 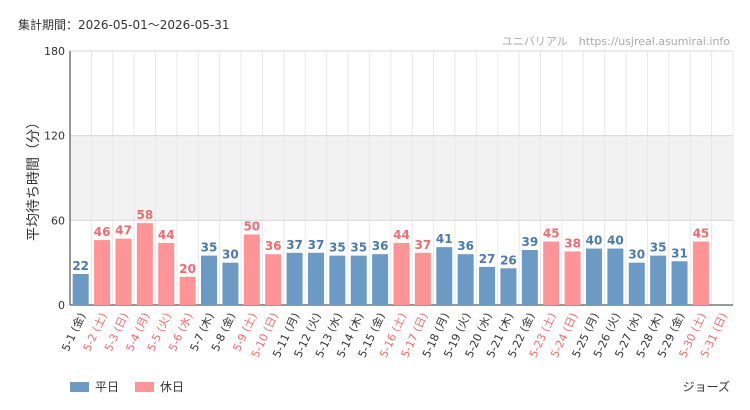 I want to click on legend-label-holiday: 休日, so click(x=172, y=387).